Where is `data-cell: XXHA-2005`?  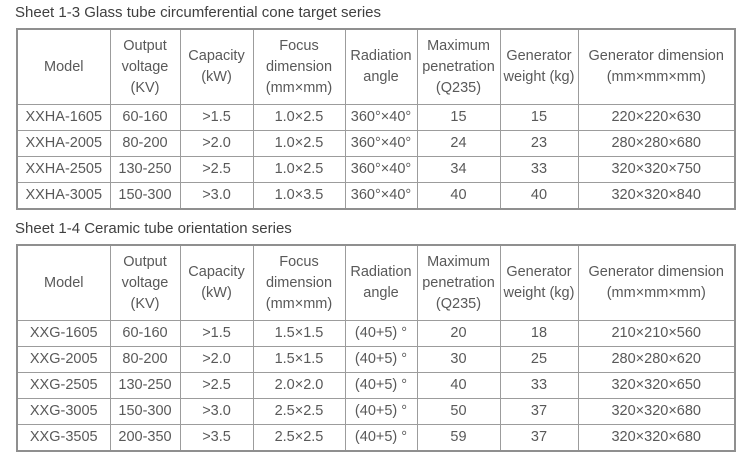
data-cell: XXHA-2005 is located at coordinates (63, 143).